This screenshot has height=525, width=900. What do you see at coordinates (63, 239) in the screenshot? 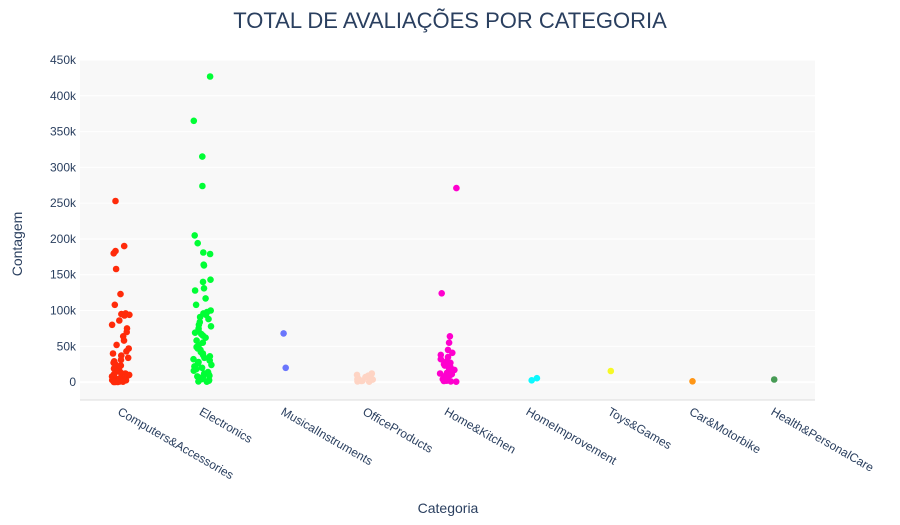
I see `y-tick-label: 200k` at bounding box center [63, 239].